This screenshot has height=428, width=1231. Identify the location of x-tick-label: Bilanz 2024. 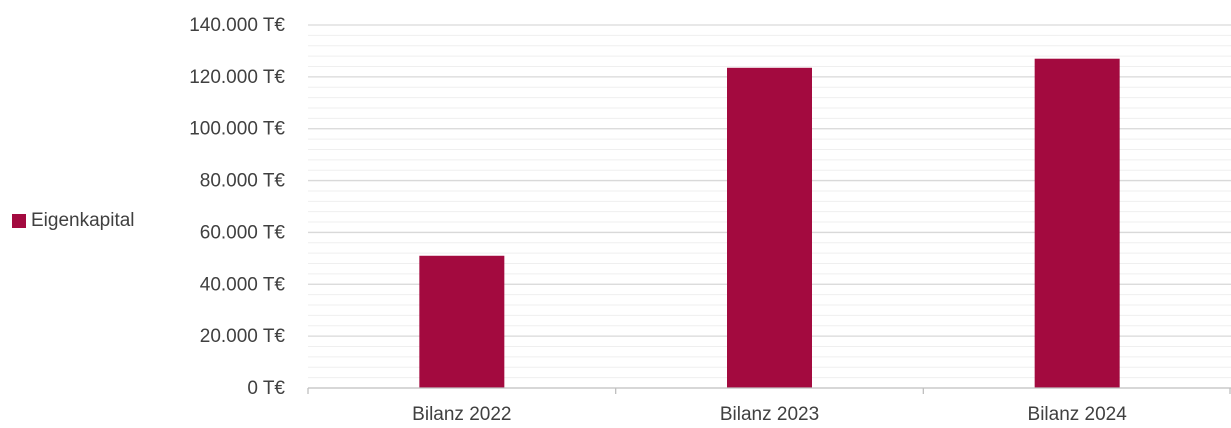
(1078, 414).